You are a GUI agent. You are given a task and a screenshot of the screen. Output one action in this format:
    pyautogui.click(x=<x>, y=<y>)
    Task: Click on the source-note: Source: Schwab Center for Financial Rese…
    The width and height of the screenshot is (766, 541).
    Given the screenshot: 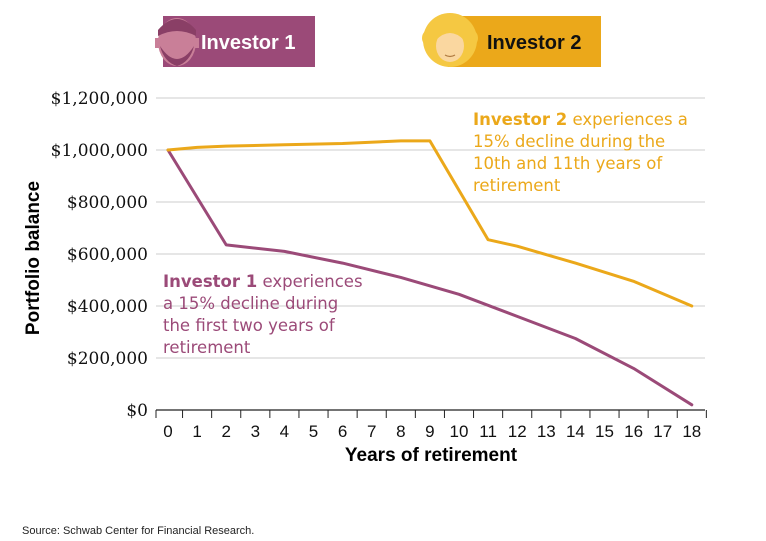 What is the action you would take?
    pyautogui.click(x=138, y=531)
    